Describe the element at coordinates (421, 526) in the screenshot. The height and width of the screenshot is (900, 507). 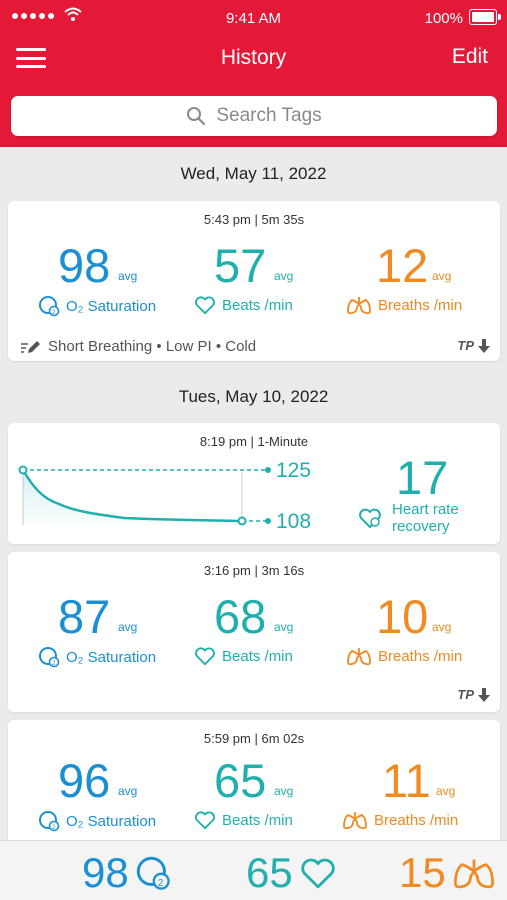
I see `recovery-label-line2: recovery` at that location.